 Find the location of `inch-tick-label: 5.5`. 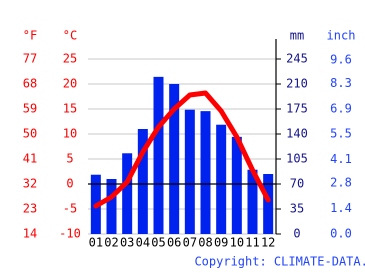

inch-tick-label: 5.5 is located at coordinates (341, 134).